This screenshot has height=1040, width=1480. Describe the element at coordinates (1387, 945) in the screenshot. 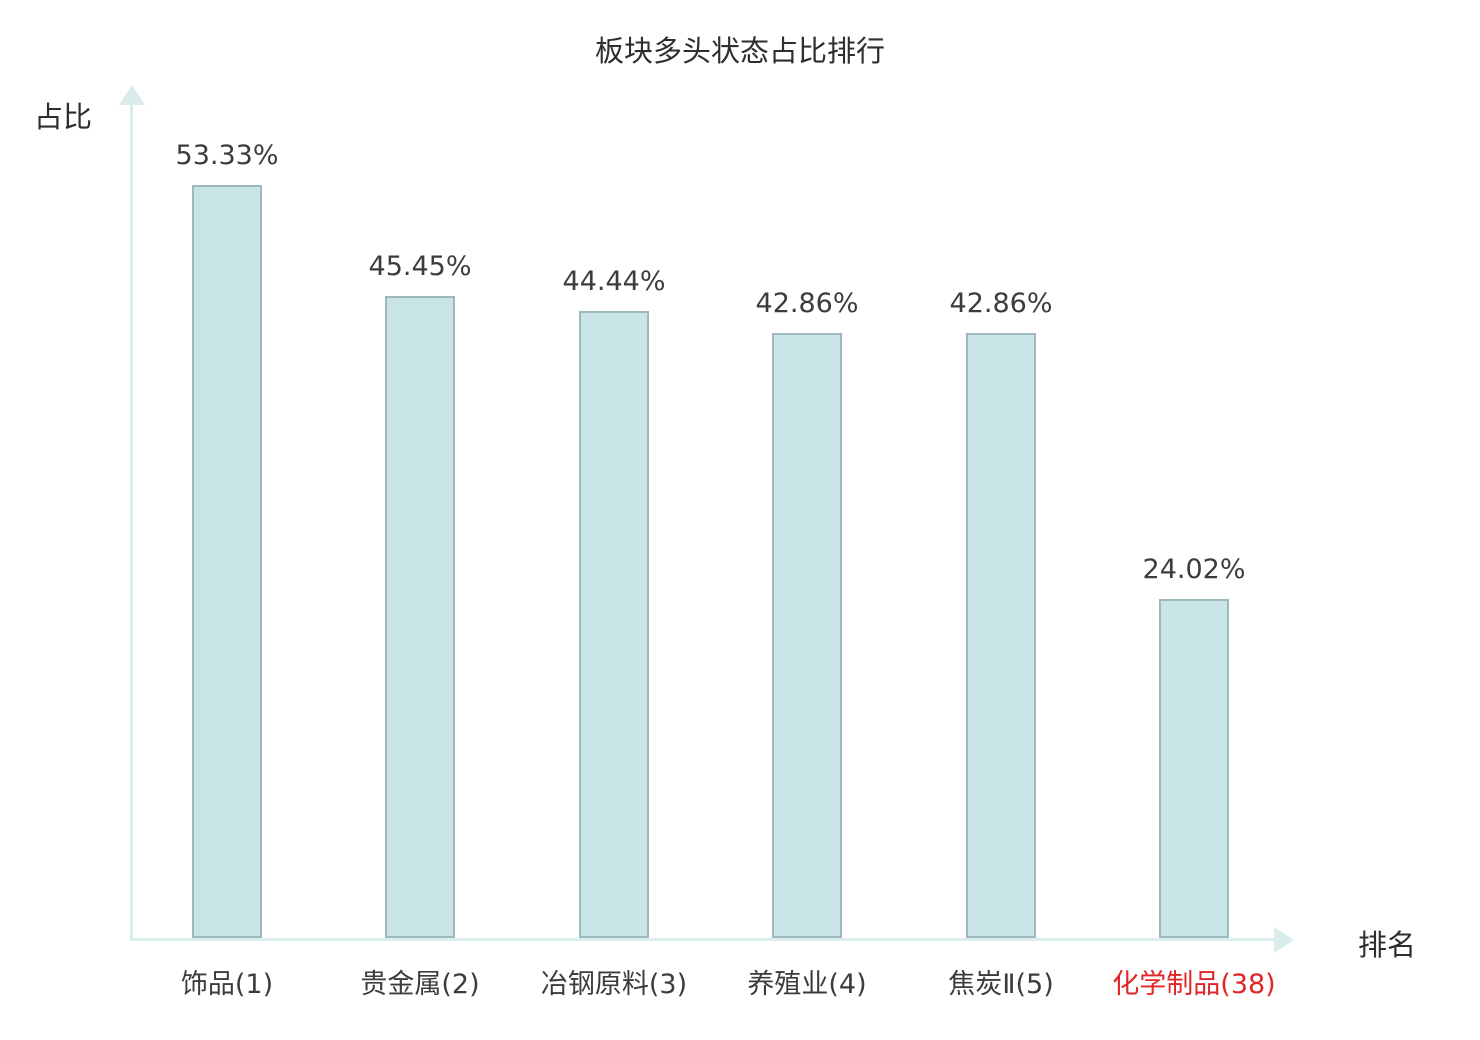

I see `x-axis-label: 排名` at that location.